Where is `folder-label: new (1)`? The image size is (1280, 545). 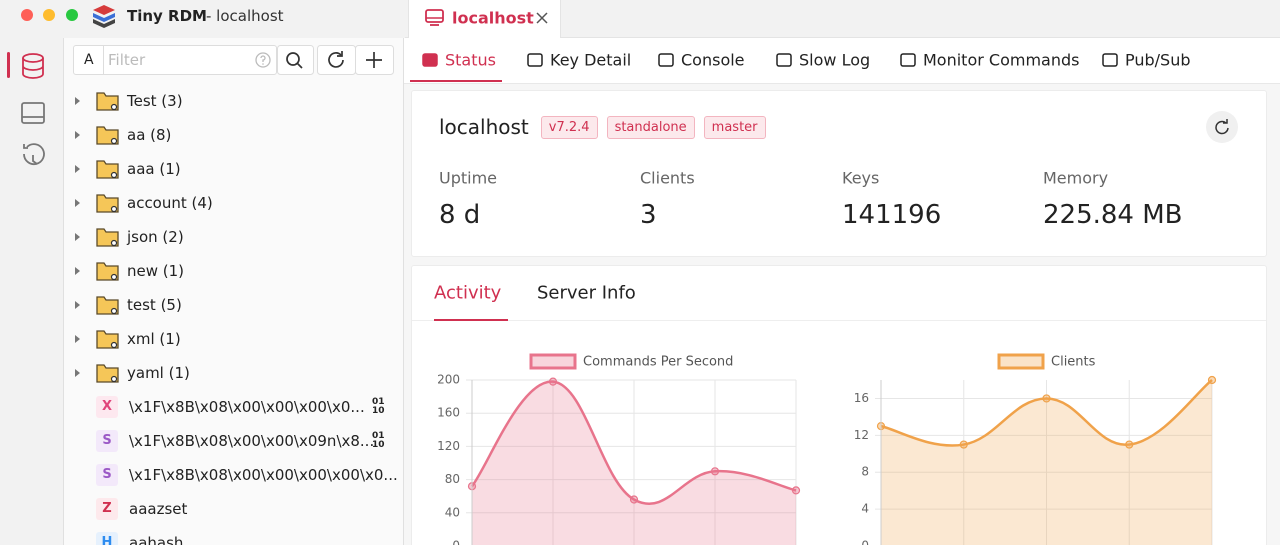
folder-label: new (1) is located at coordinates (156, 271).